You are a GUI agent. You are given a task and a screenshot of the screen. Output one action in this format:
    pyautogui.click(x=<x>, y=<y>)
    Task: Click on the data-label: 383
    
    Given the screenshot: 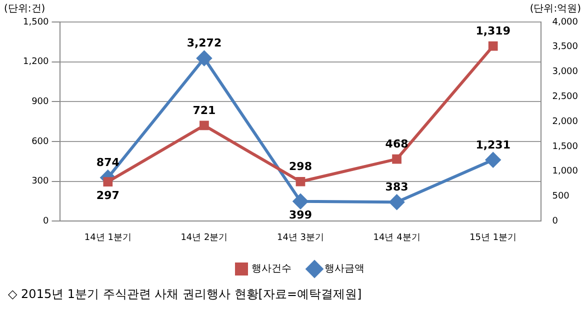 What is the action you would take?
    pyautogui.click(x=396, y=187)
    